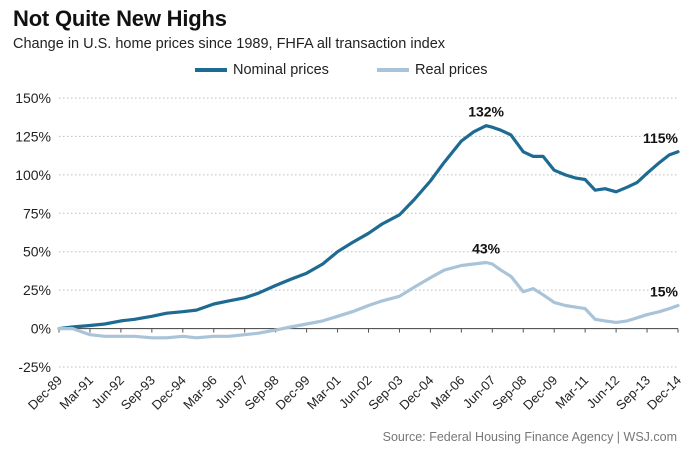 The width and height of the screenshot is (687, 453). Describe the element at coordinates (120, 18) in the screenshot. I see `chart-title: Not Quite New Highs` at that location.